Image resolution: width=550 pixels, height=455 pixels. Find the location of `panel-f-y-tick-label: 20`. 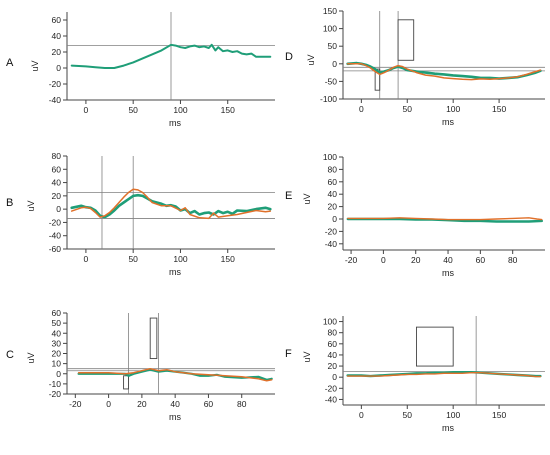

panel-f-y-tick-label: 20 is located at coordinates (333, 366).